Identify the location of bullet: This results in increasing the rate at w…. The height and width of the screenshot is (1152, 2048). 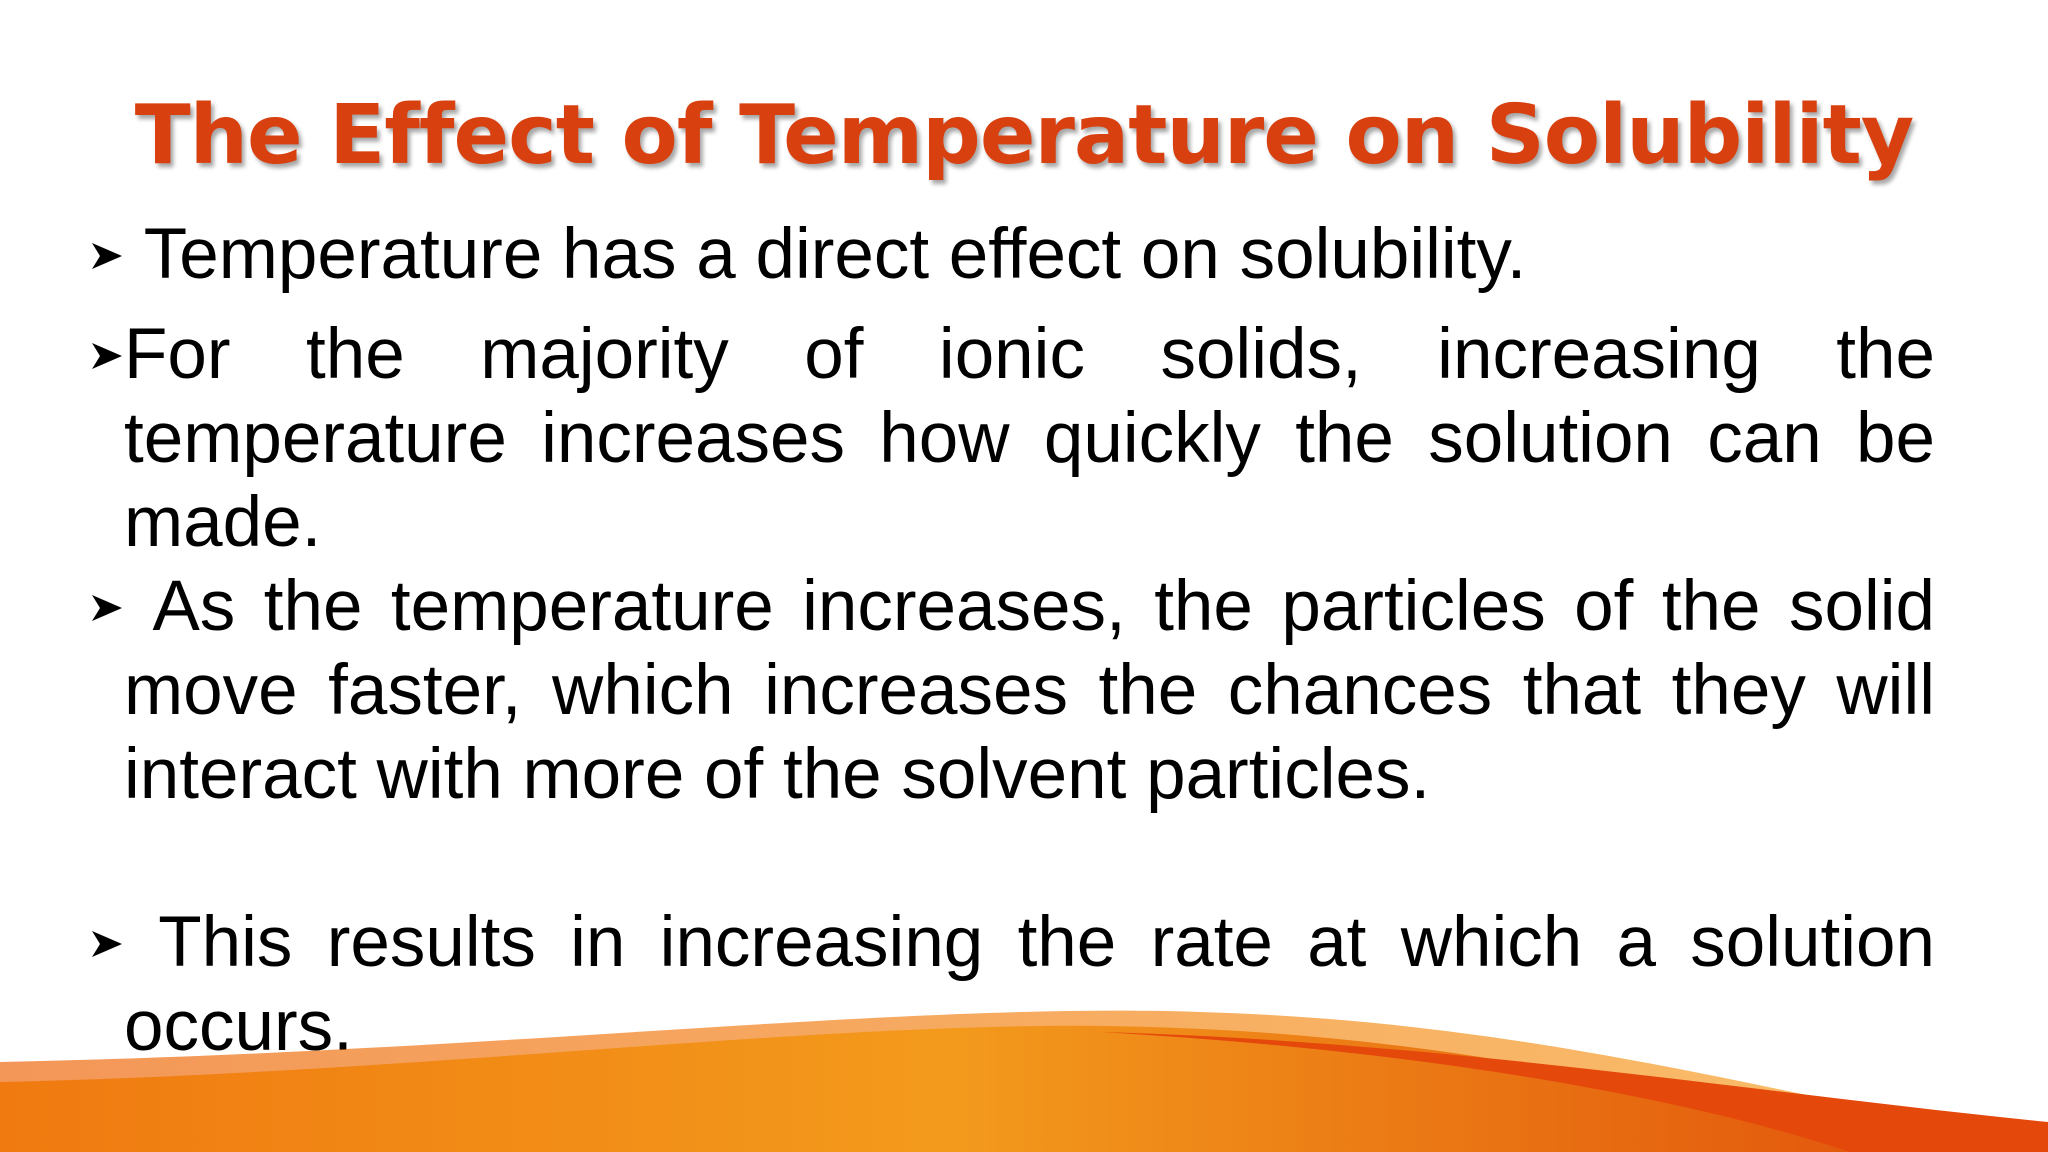
(1013, 985).